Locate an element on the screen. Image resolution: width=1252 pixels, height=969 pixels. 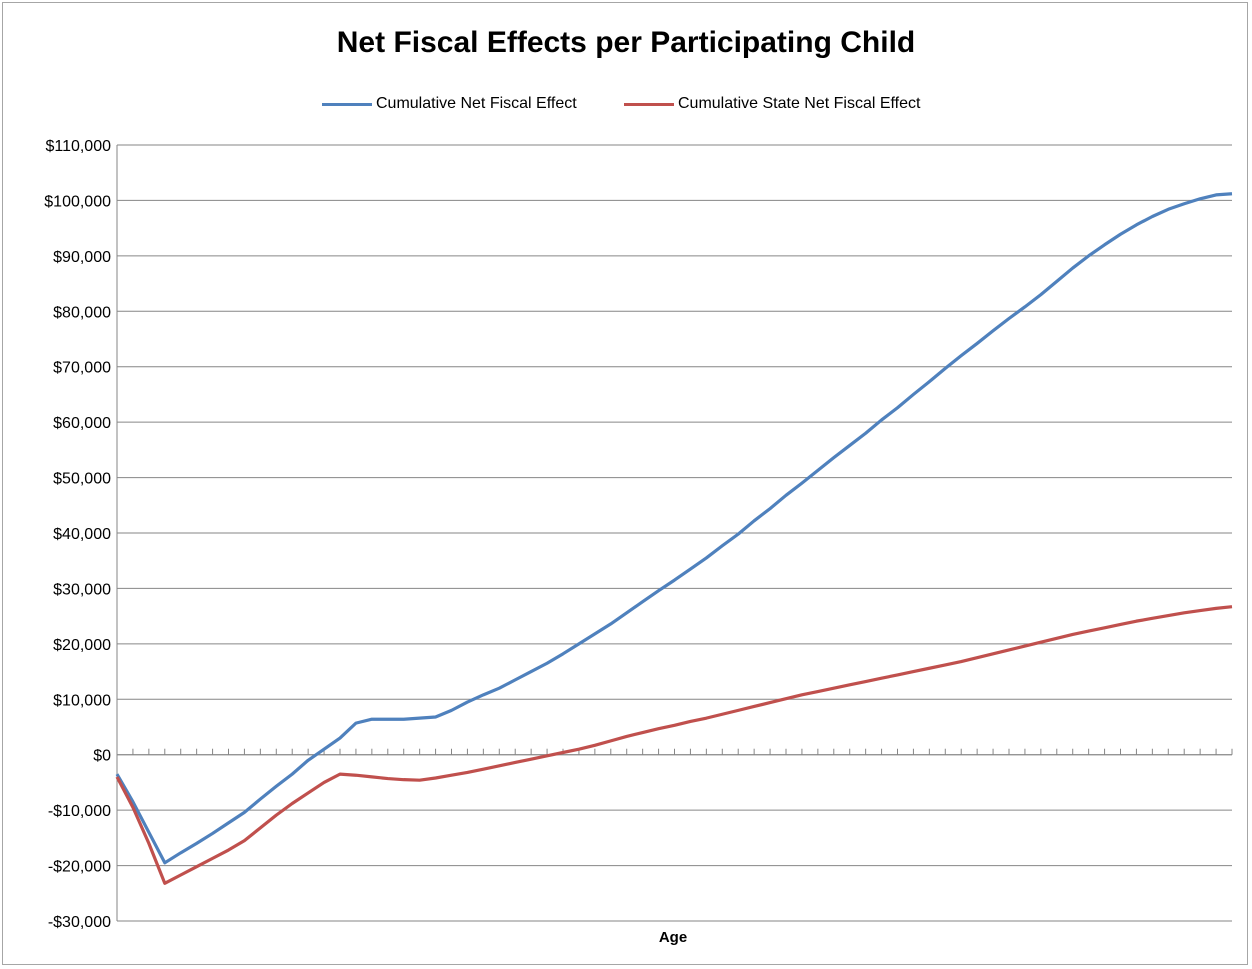
y-tick-label: $110,000 is located at coordinates (78, 146).